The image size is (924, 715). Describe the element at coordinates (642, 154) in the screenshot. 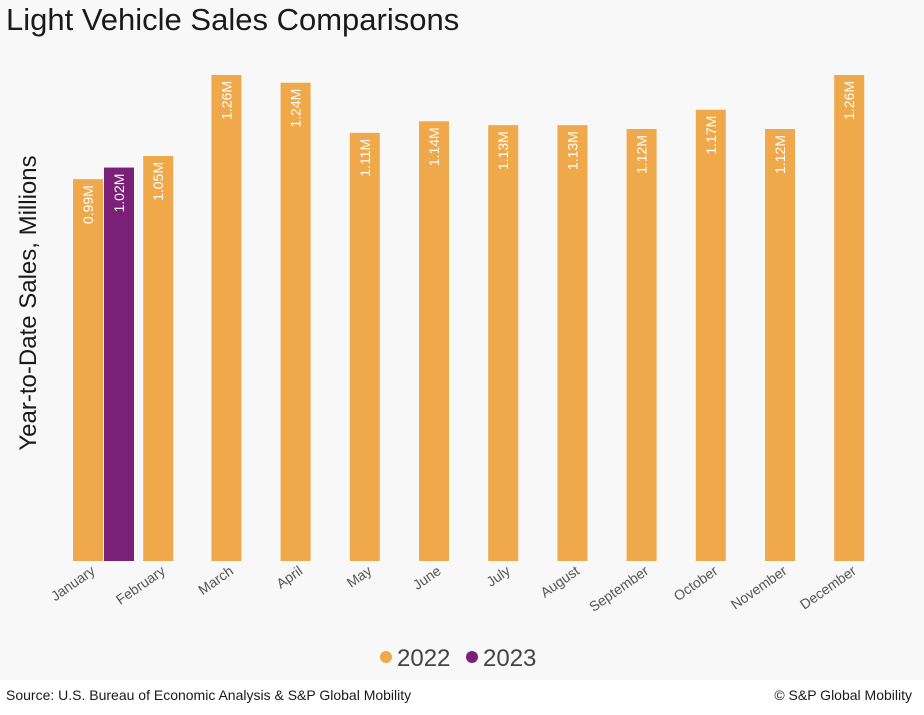

I see `data-label-2022-september: 1.12M` at that location.